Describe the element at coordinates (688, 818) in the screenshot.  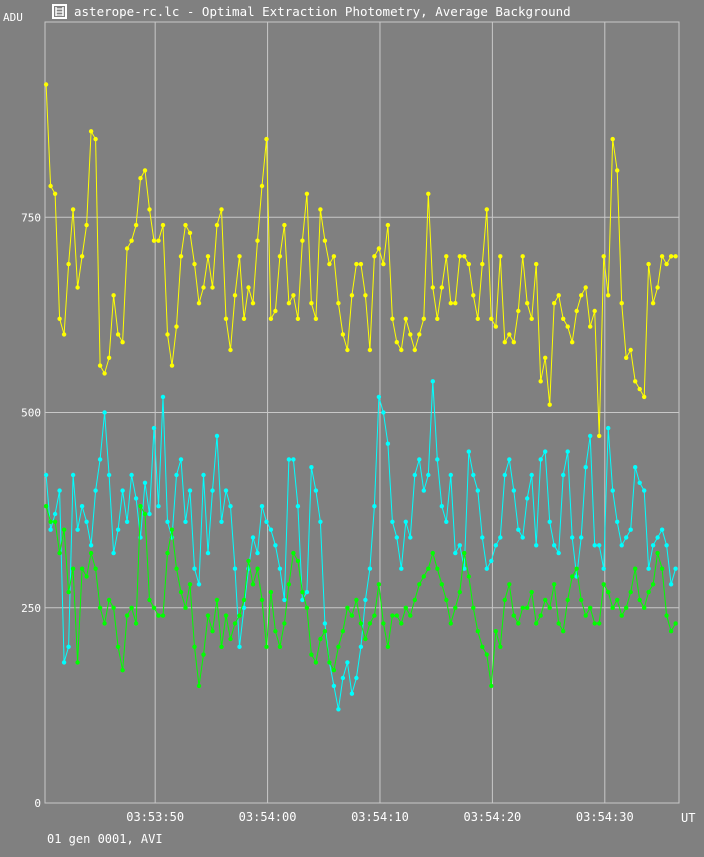
I see `x-axis-label: UT` at that location.